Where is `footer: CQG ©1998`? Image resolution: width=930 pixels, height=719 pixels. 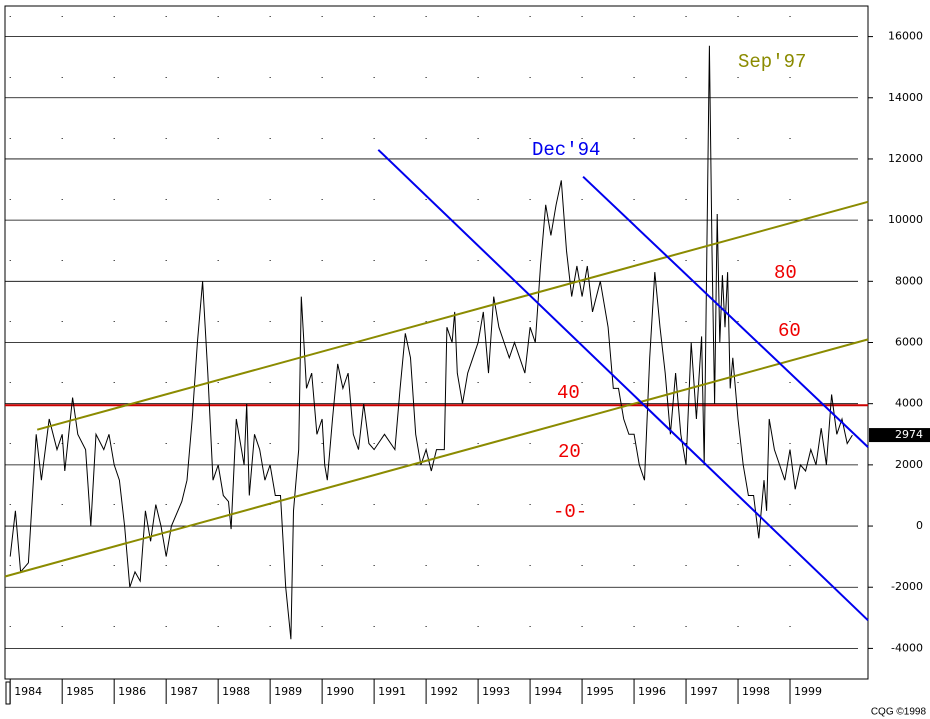 footer: CQG ©1998 is located at coordinates (899, 712).